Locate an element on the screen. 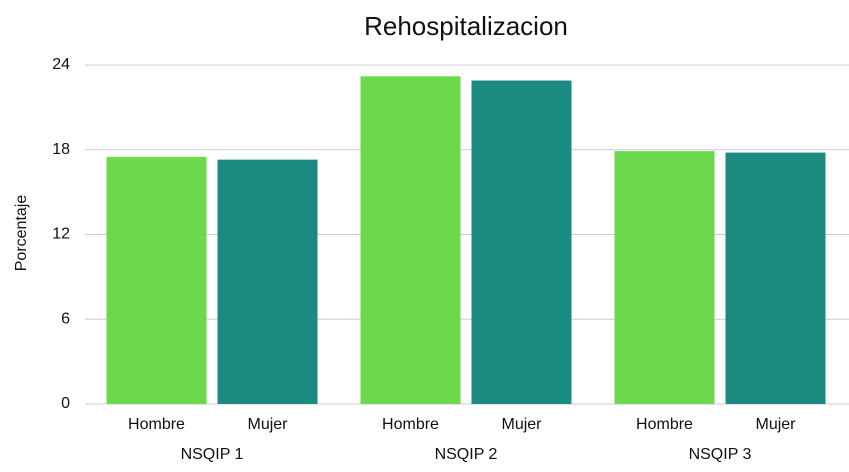 This screenshot has height=472, width=849. y-tick-label: 6 is located at coordinates (65, 318).